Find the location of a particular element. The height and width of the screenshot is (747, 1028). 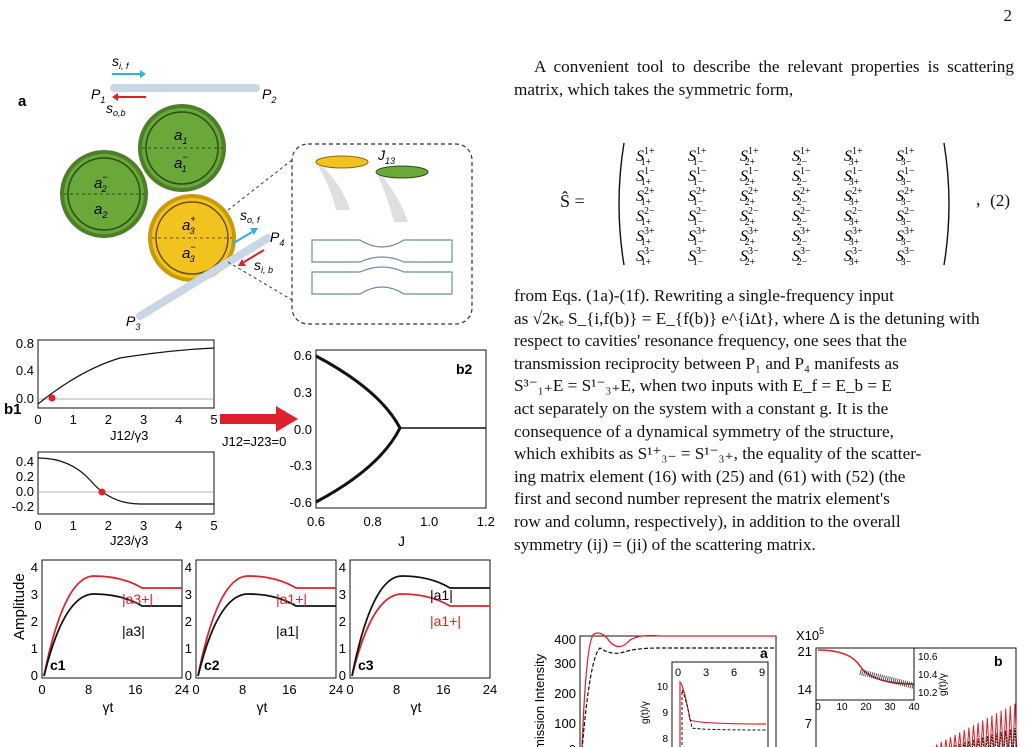

right-b-inset-xtick: 10 is located at coordinates (842, 707).